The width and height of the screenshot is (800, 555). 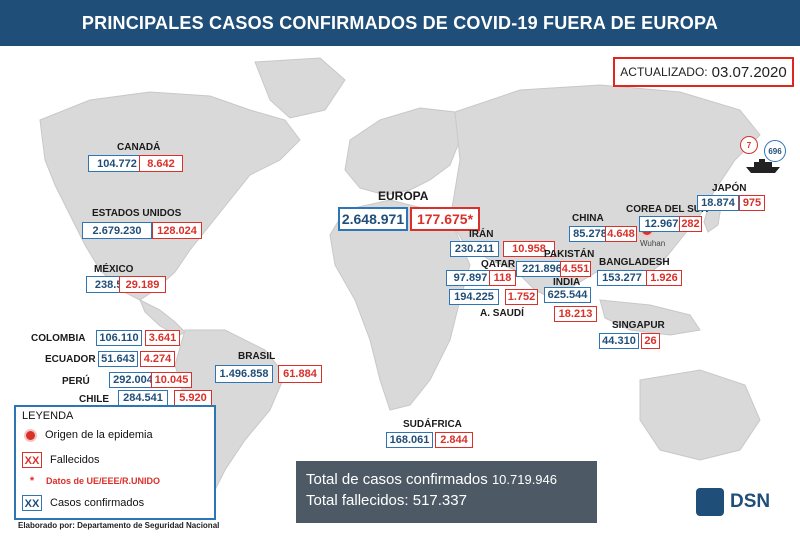 What do you see at coordinates (137, 213) in the screenshot?
I see `usa-label: ESTADOS UNIDOS` at bounding box center [137, 213].